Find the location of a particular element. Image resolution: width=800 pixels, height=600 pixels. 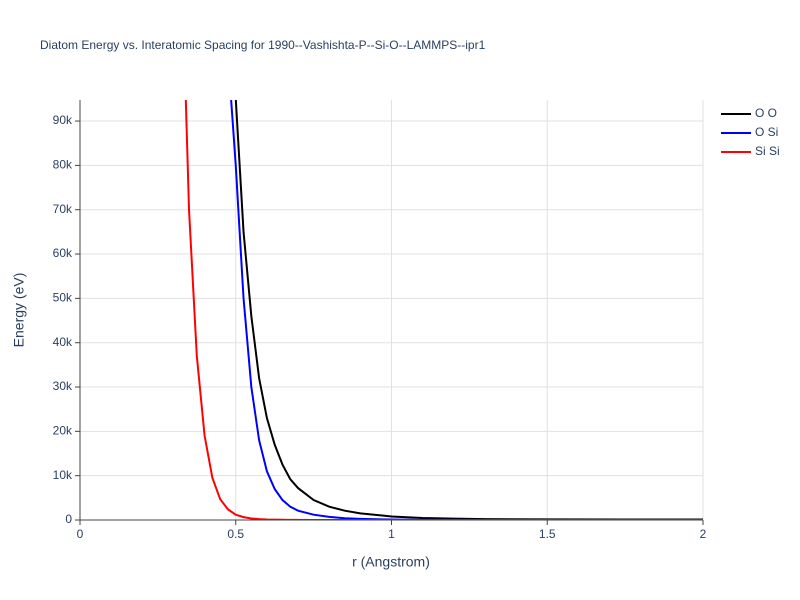

legend-label: O Si is located at coordinates (766, 132).